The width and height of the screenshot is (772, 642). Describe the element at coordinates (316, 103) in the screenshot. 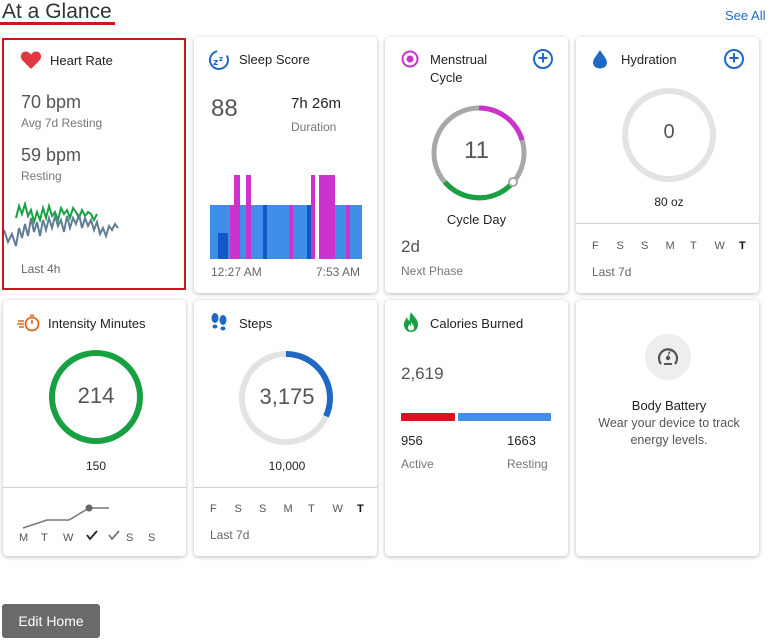

I see `sleep-duration-value: 7h 26m` at that location.